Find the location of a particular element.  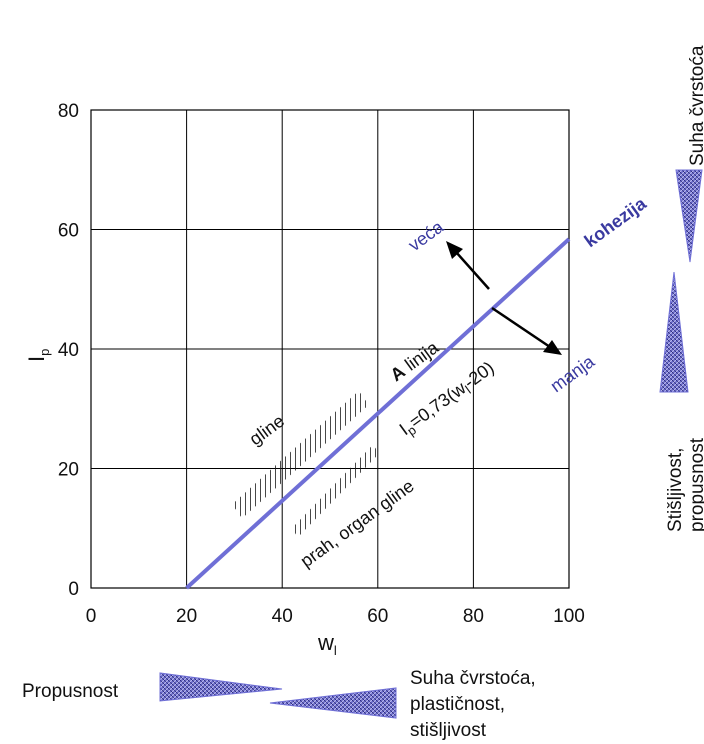

hatch-band-gline is located at coordinates (300, 454).